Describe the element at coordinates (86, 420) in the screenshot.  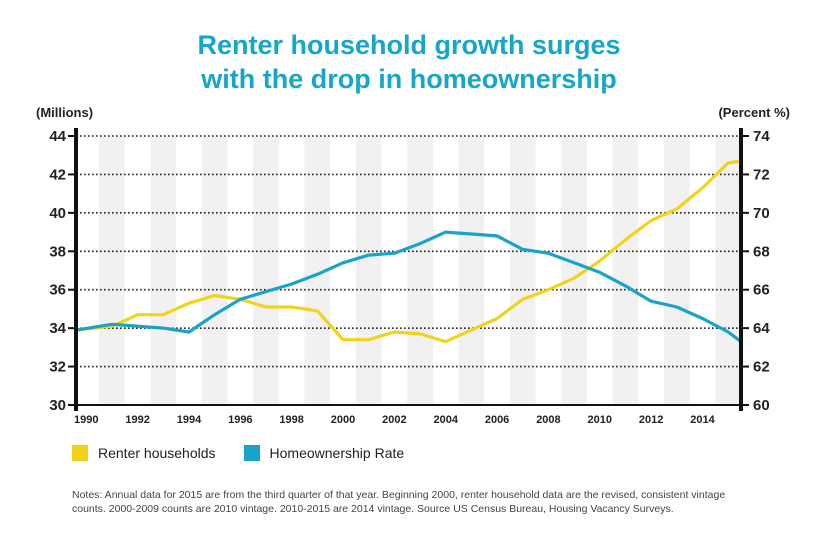
I see `x-tick-label: 1990` at that location.